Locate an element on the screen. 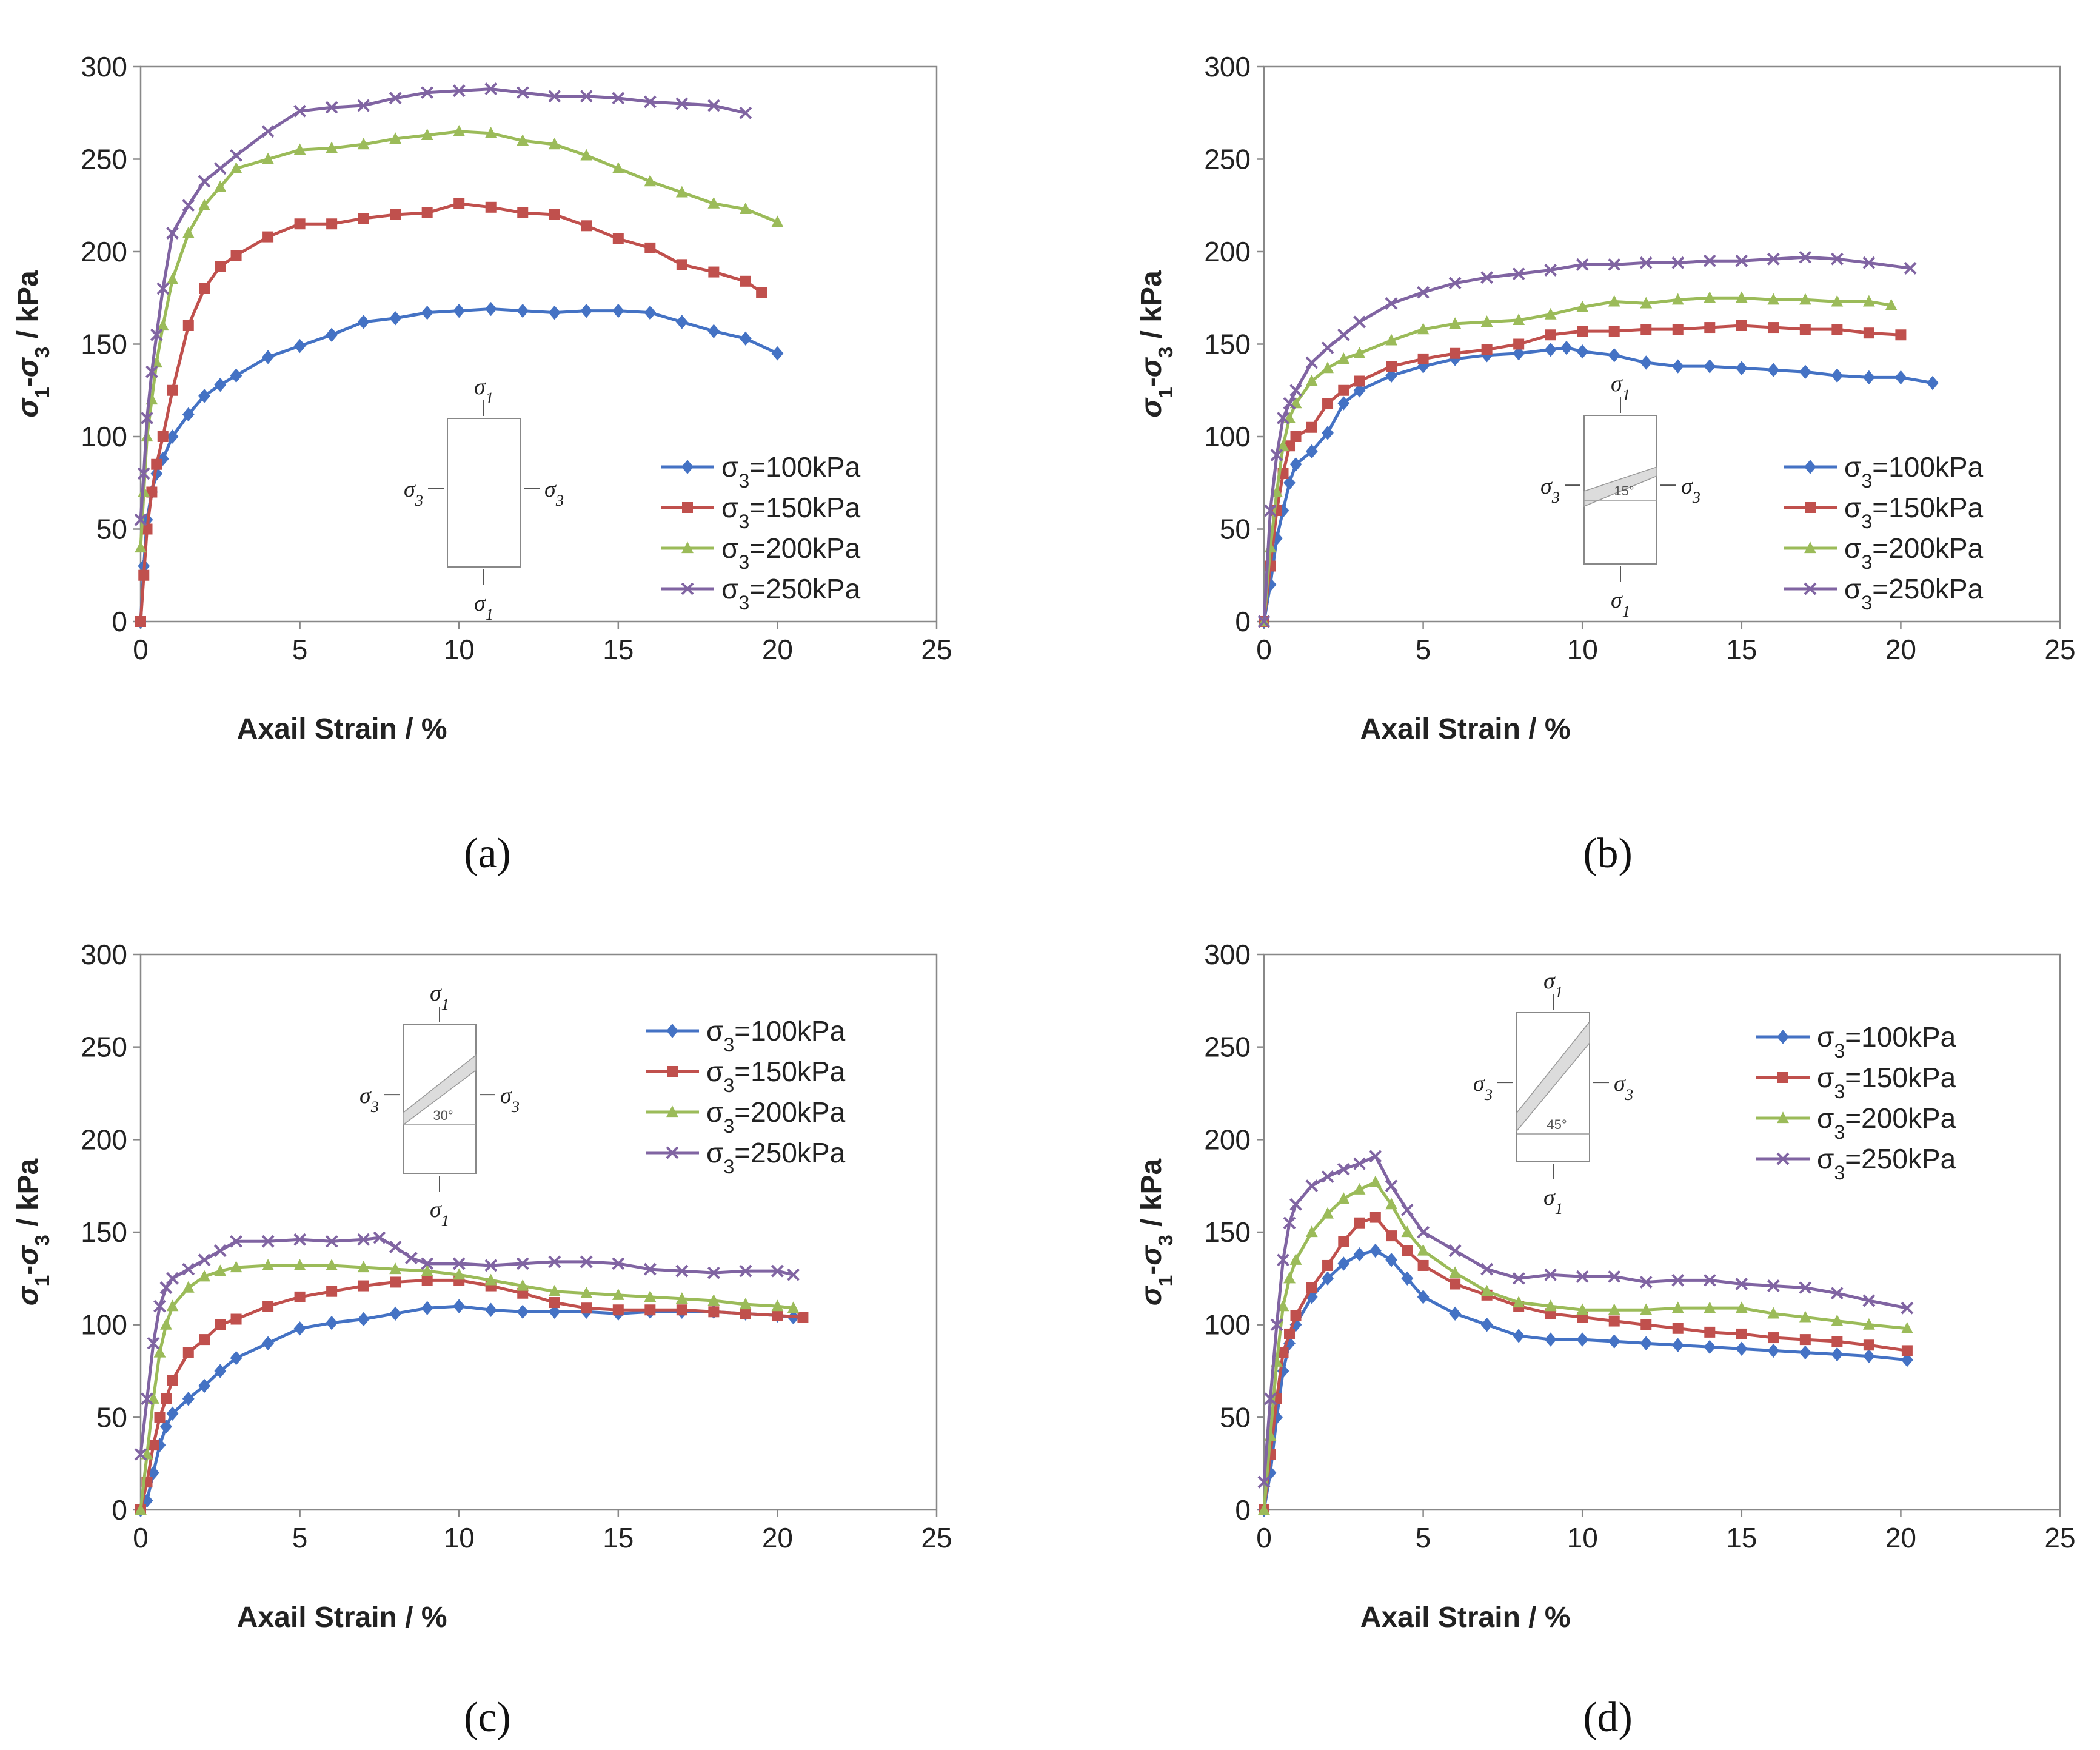 This screenshot has width=2100, height=1750. y-tick-label: 250 is located at coordinates (104, 1047).